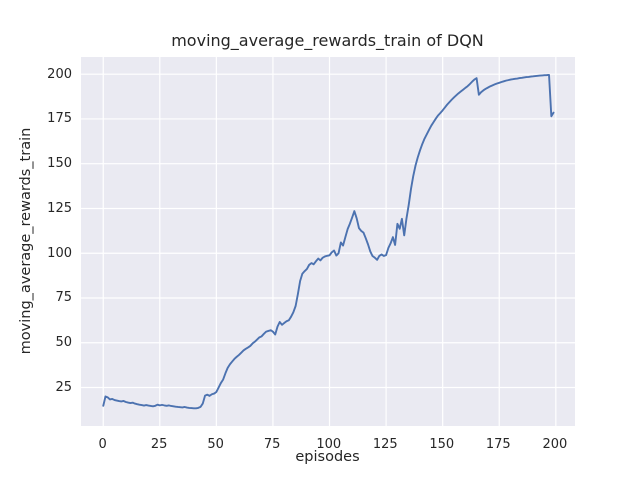  Describe the element at coordinates (59, 208) in the screenshot. I see `y-tick-label: 125` at that location.